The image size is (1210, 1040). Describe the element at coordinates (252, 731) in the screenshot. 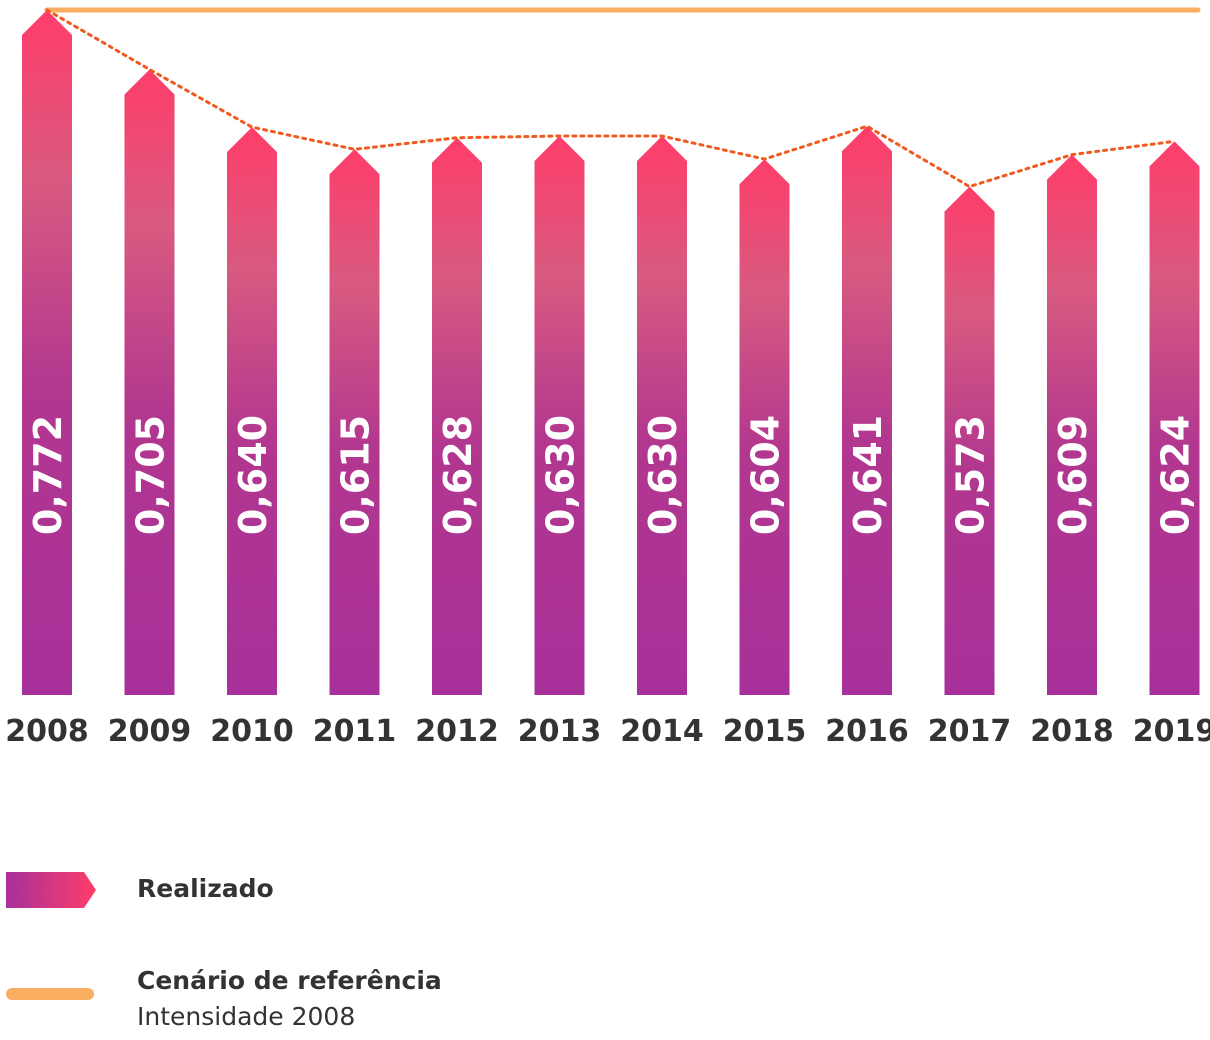

I see `x-tick-label-2010: 2010` at that location.